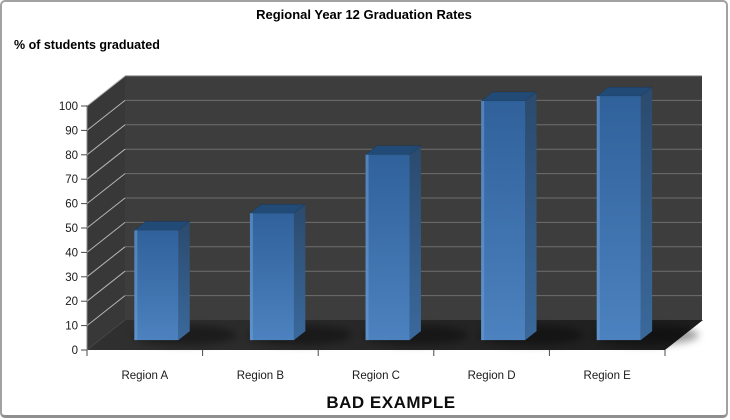 The height and width of the screenshot is (420, 730). What do you see at coordinates (144, 376) in the screenshot?
I see `x-category-label: Region A` at bounding box center [144, 376].